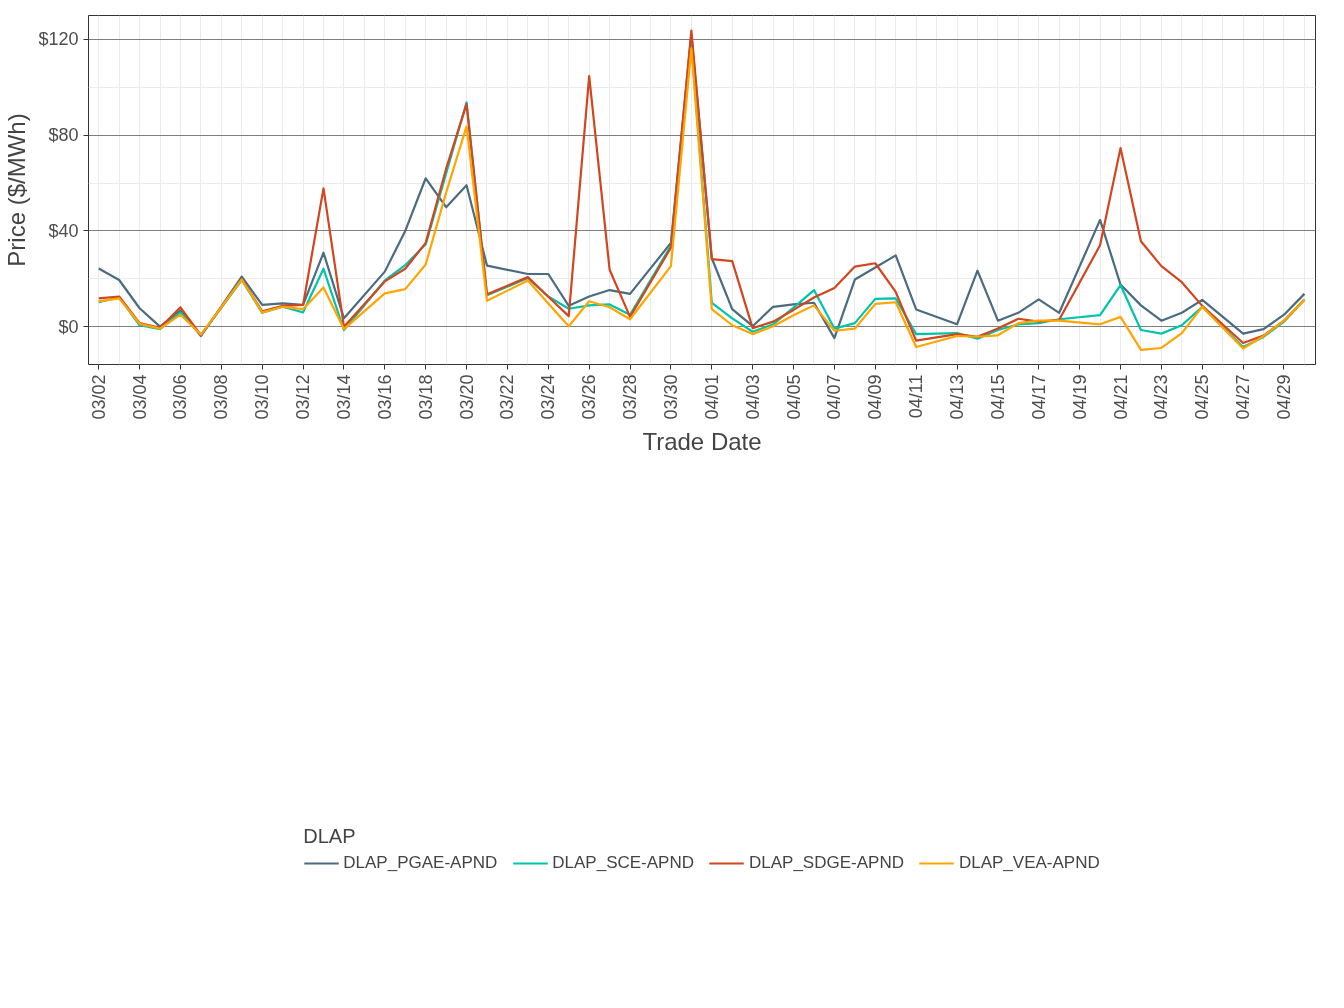  I want to click on x-tick-label: 04/03, so click(752, 397).